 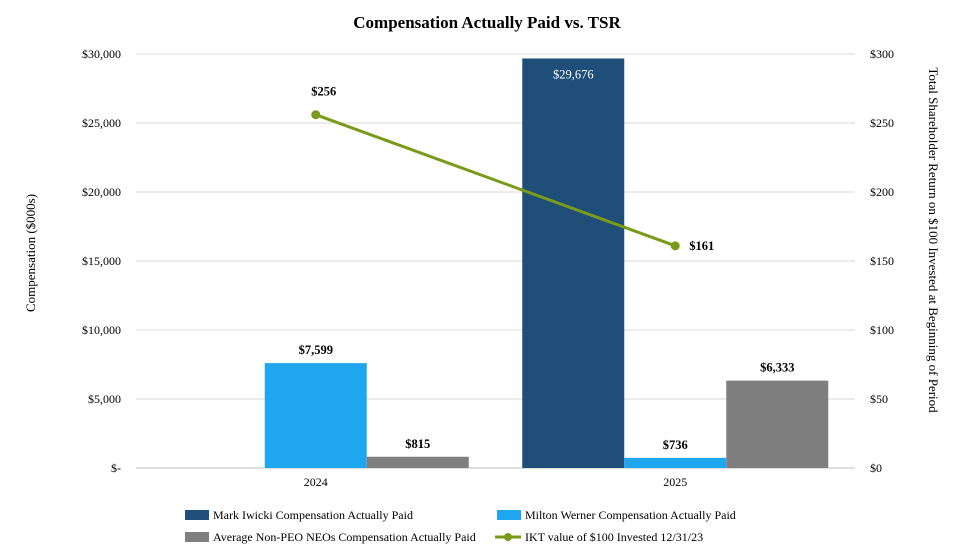 I want to click on x-tick-label: 2024, so click(x=316, y=482).